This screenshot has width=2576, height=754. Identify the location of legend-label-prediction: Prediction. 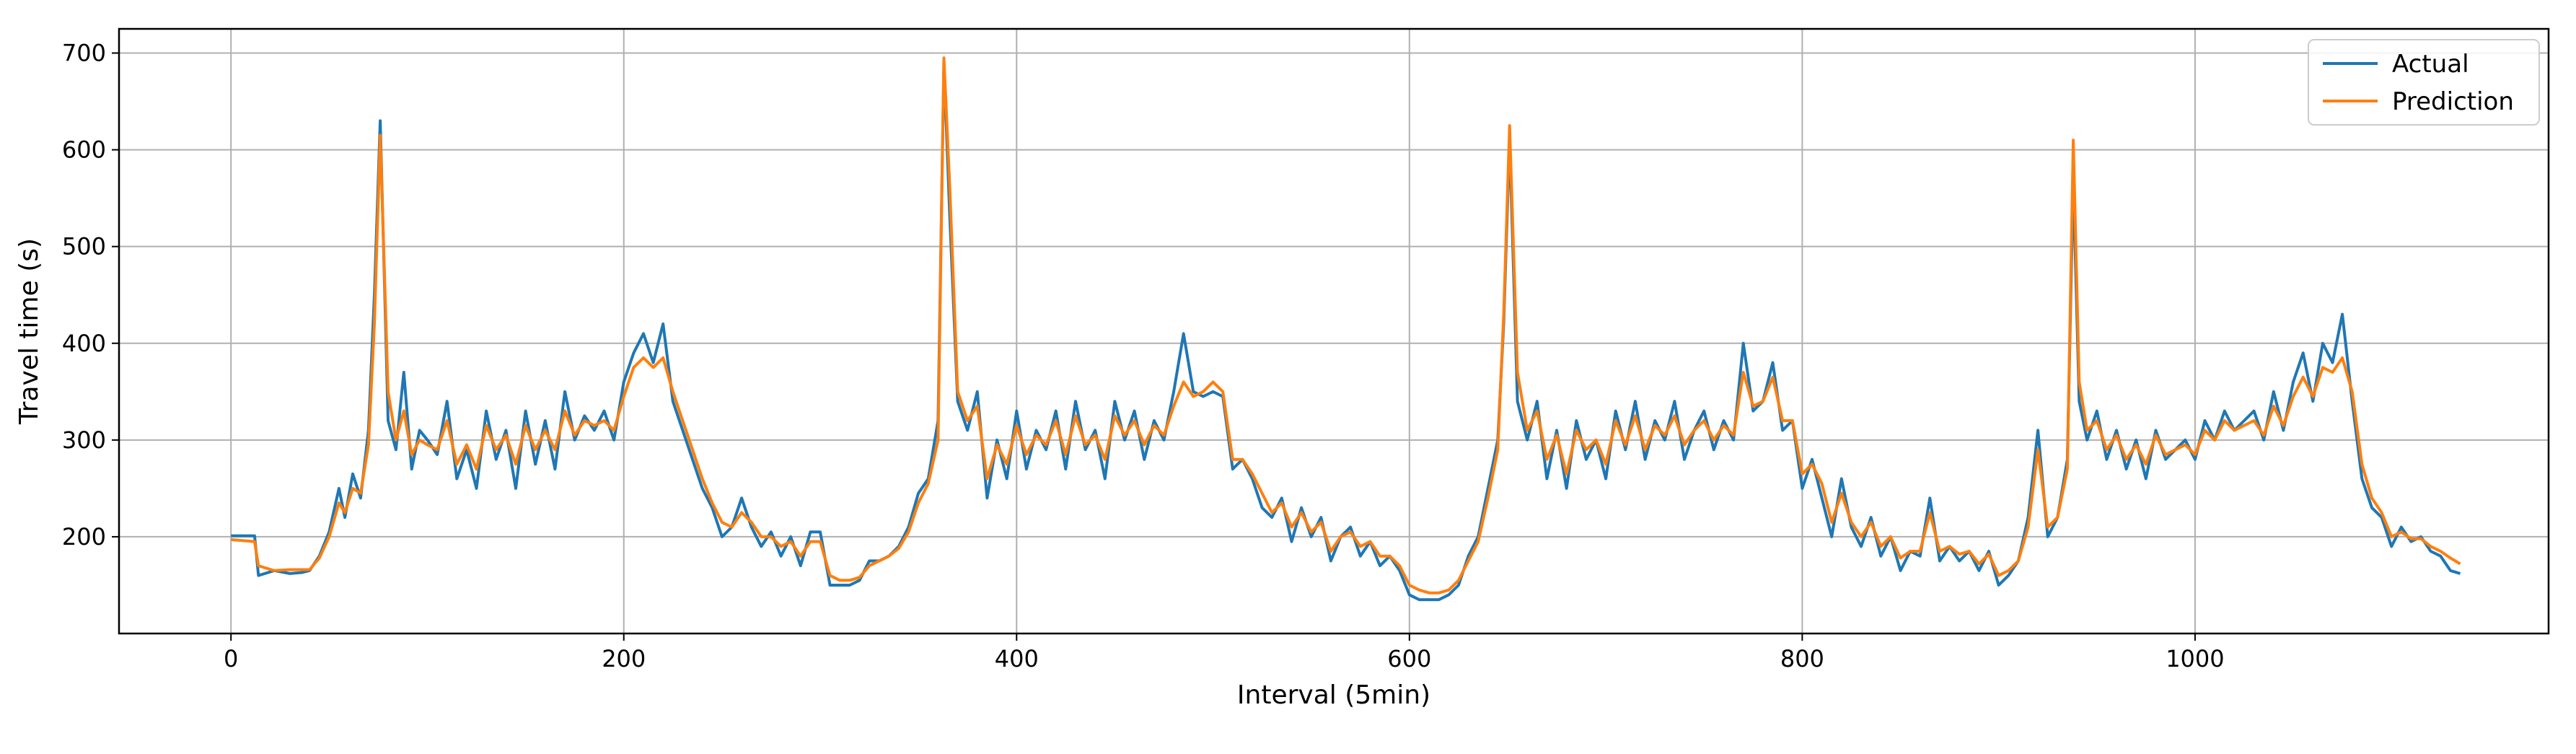
(2453, 102).